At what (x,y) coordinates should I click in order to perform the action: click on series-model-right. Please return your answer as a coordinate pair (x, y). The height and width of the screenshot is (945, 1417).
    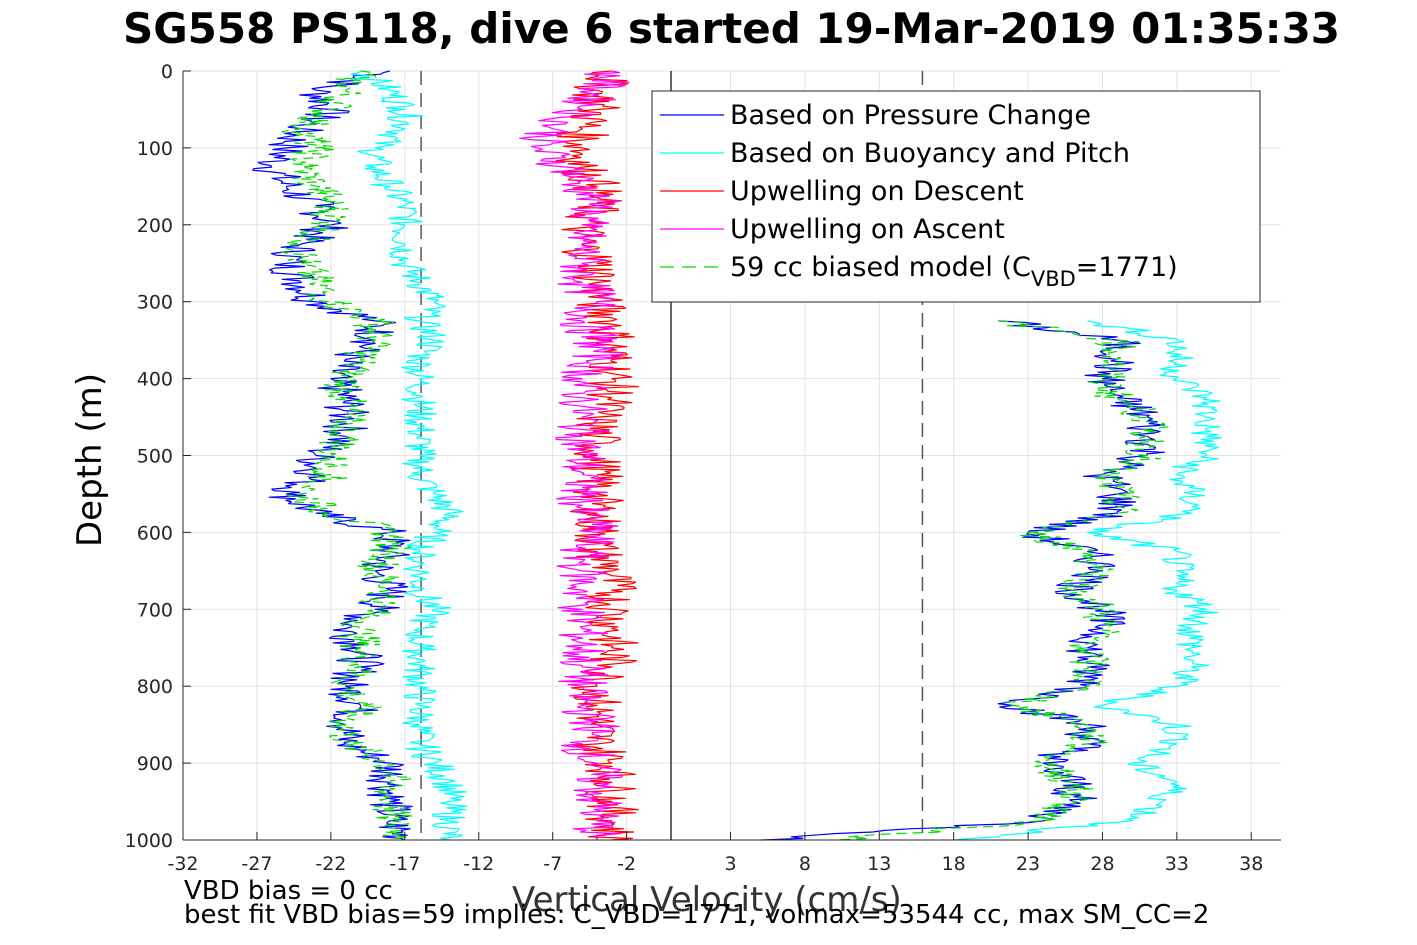
    Looking at the image, I should click on (1002, 580).